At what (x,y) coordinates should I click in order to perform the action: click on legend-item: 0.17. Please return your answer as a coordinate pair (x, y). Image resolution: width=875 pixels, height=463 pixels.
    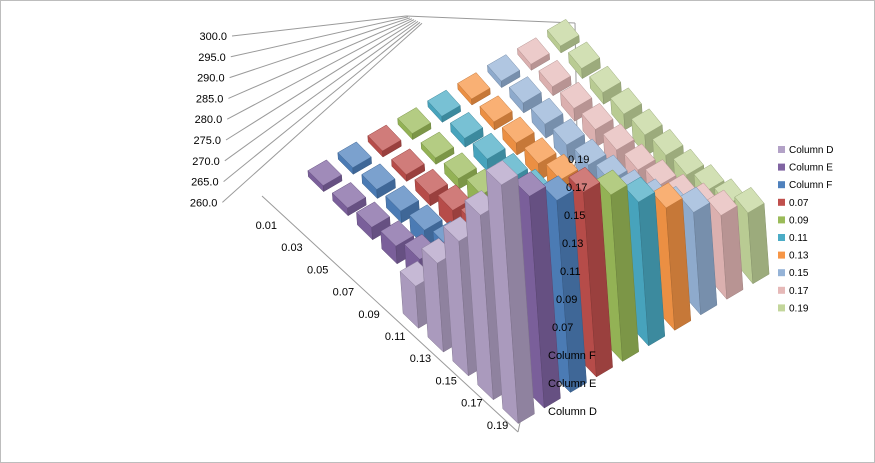
    Looking at the image, I should click on (793, 291).